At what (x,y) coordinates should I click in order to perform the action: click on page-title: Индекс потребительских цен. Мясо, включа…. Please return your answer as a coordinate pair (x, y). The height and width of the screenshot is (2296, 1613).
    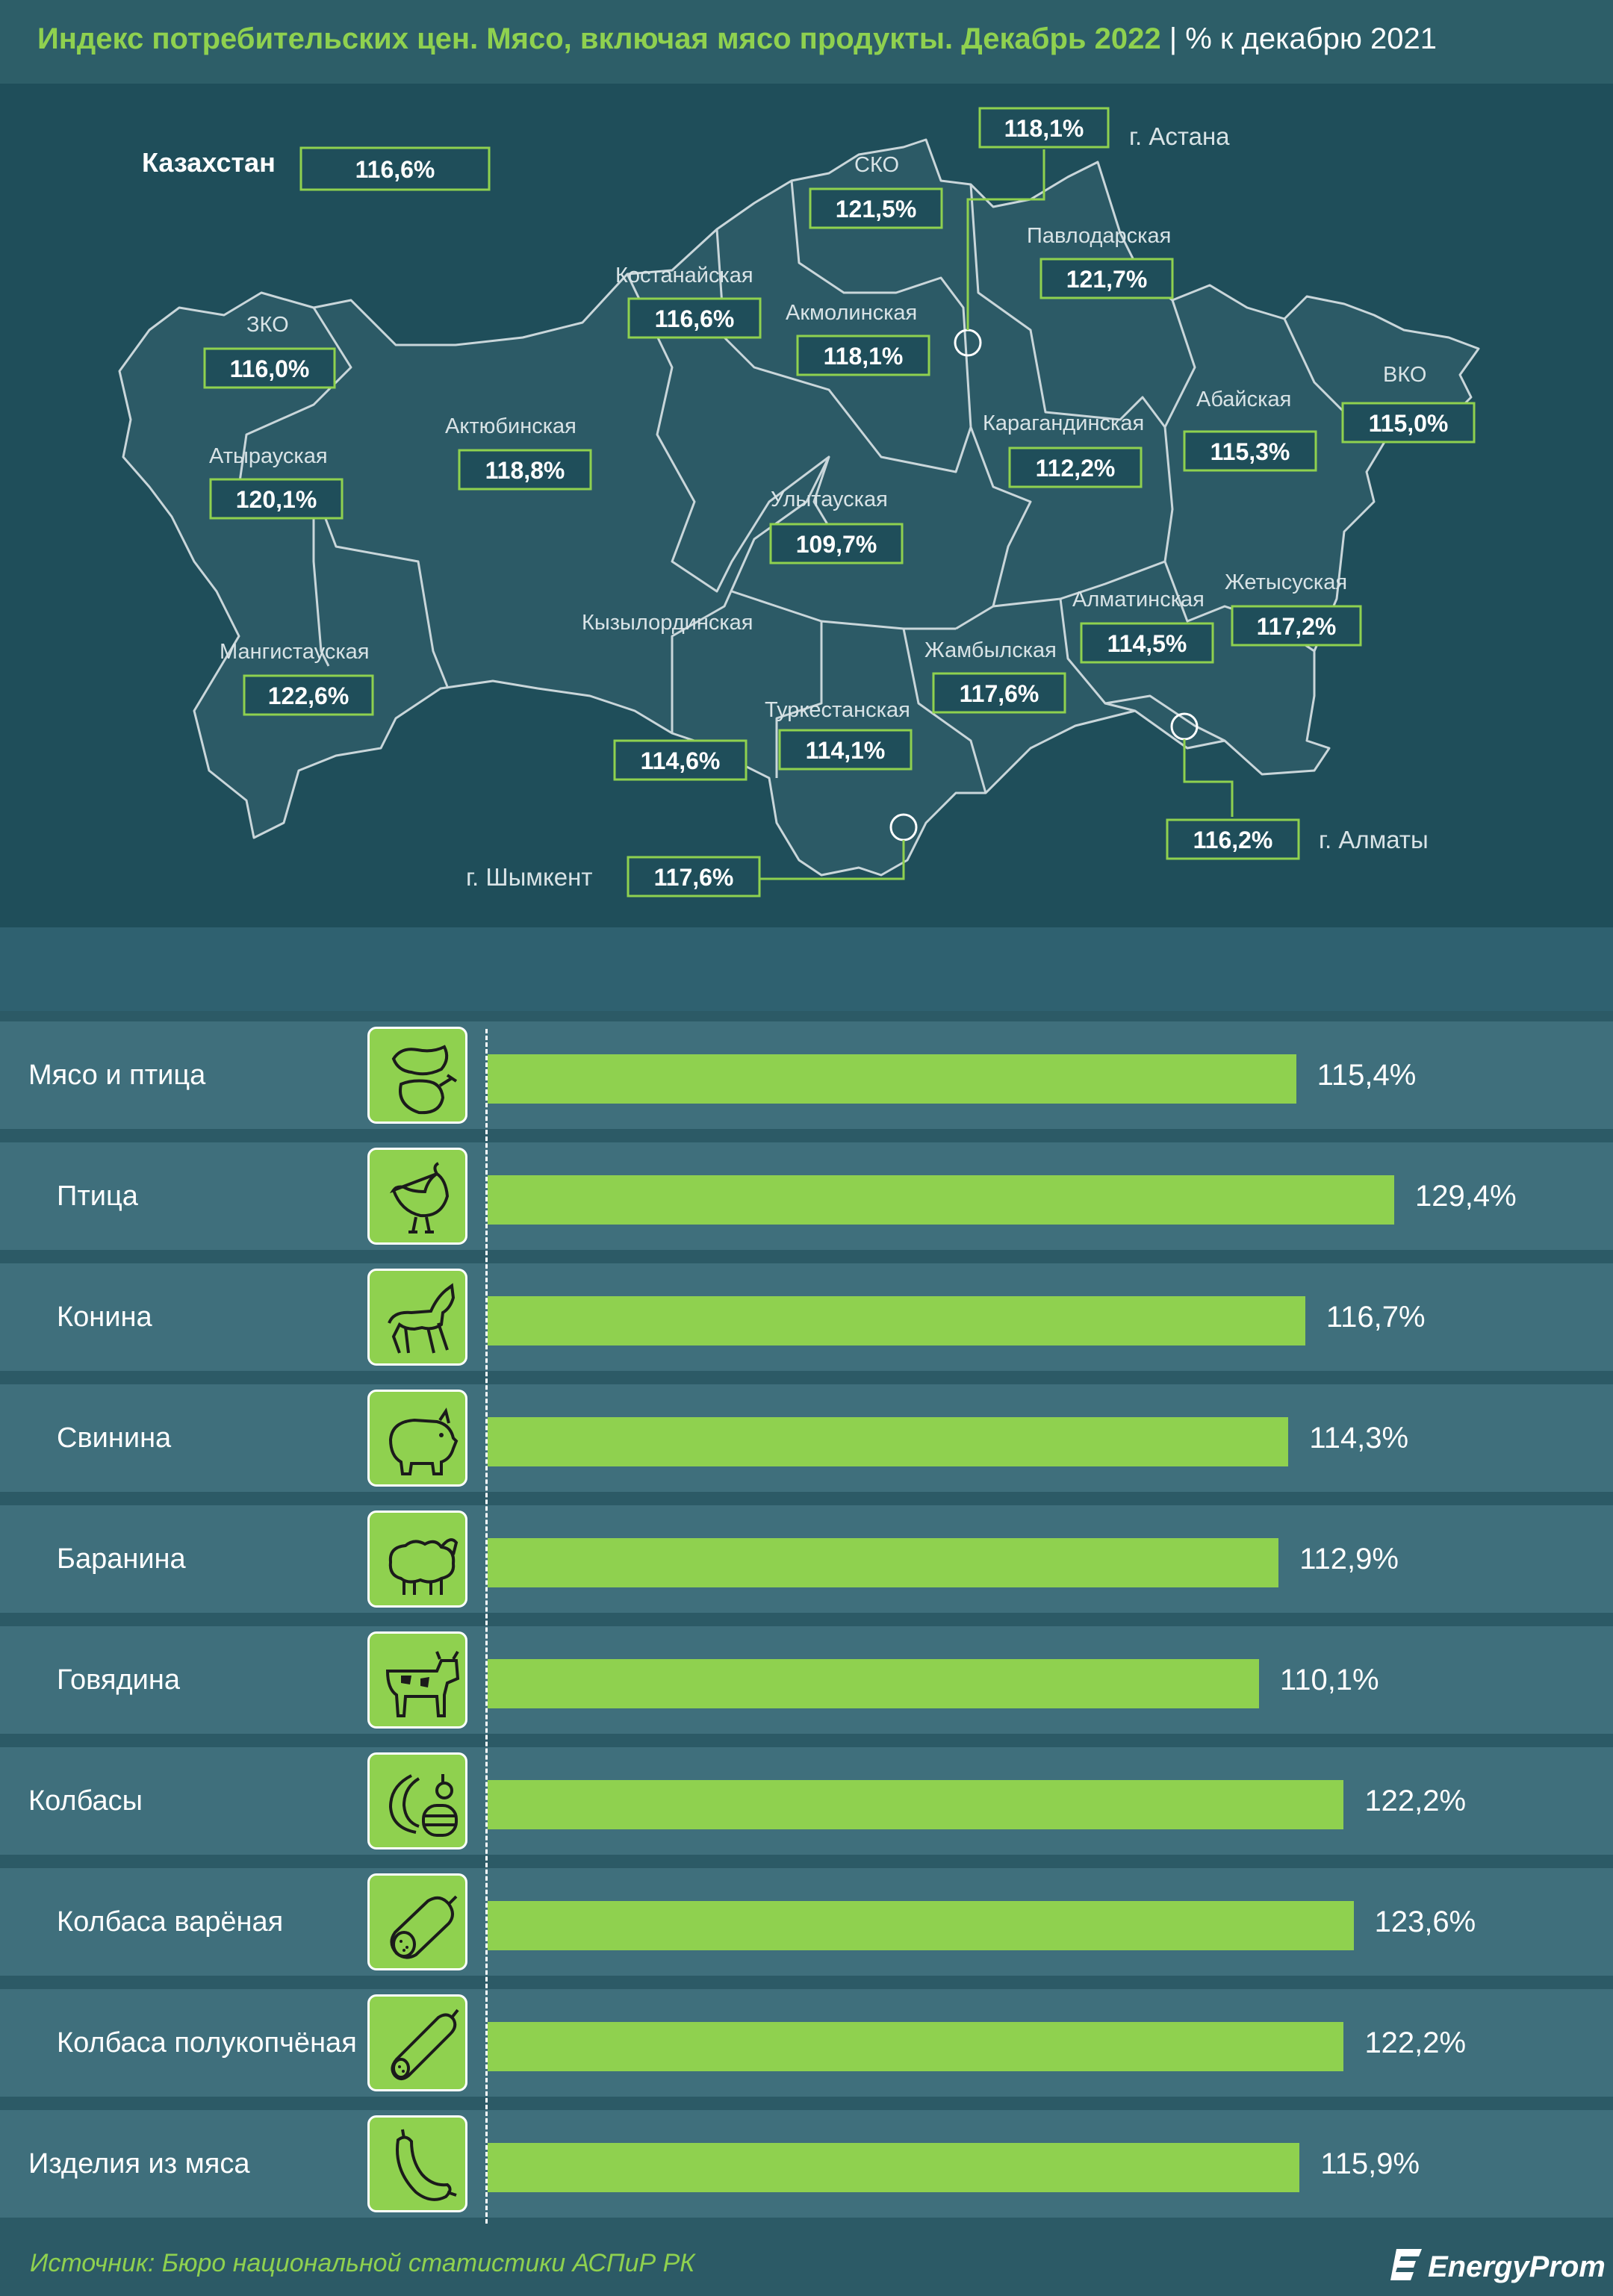
    Looking at the image, I should click on (737, 39).